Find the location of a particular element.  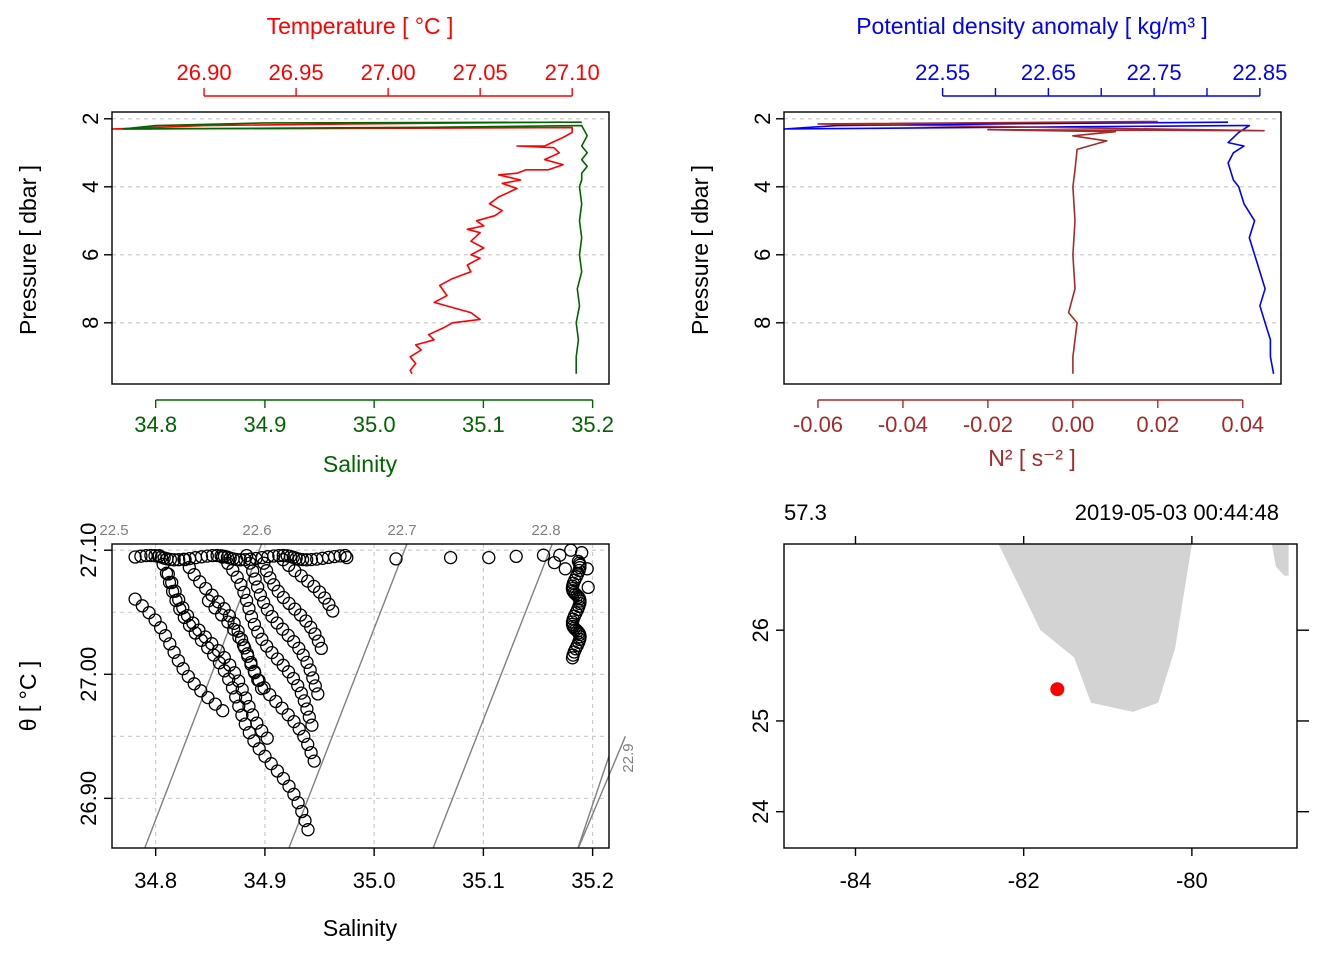

y-tick-label: 24 is located at coordinates (760, 811).